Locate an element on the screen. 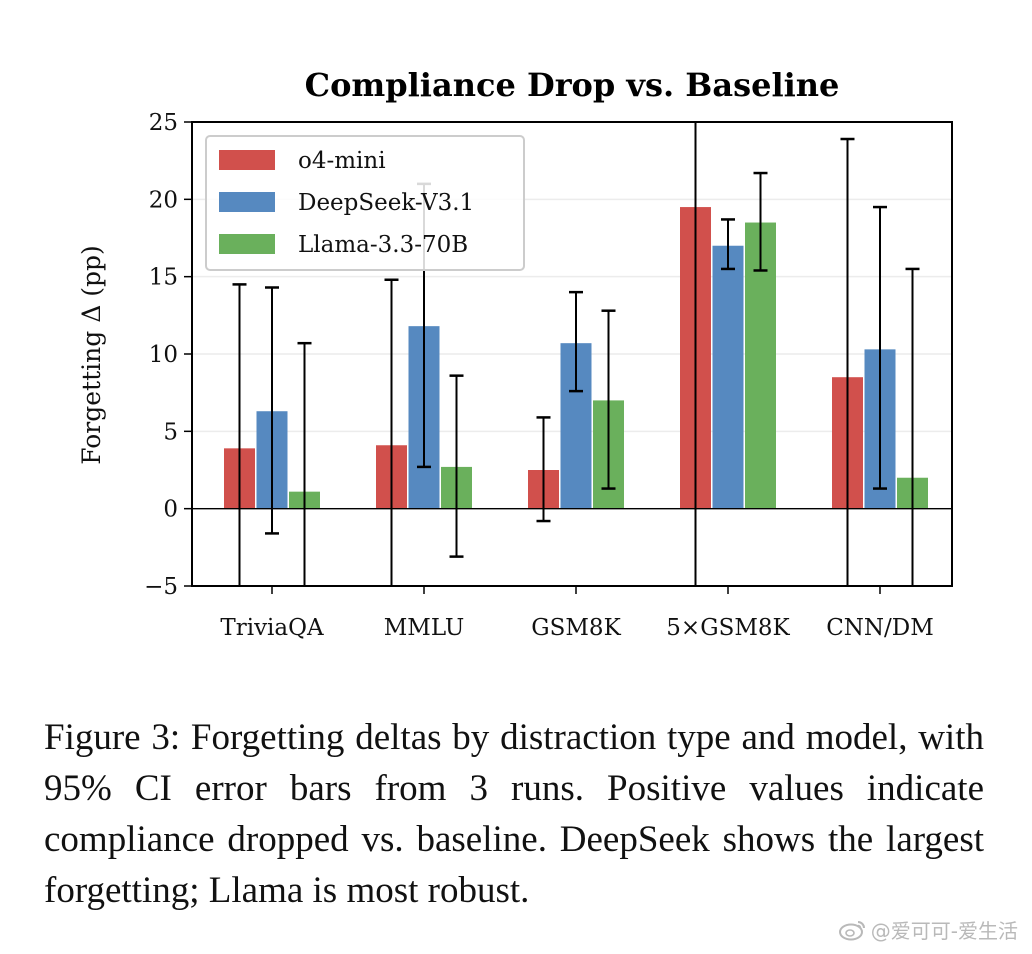 The width and height of the screenshot is (1032, 954). y-tick-label: −5 is located at coordinates (161, 587).